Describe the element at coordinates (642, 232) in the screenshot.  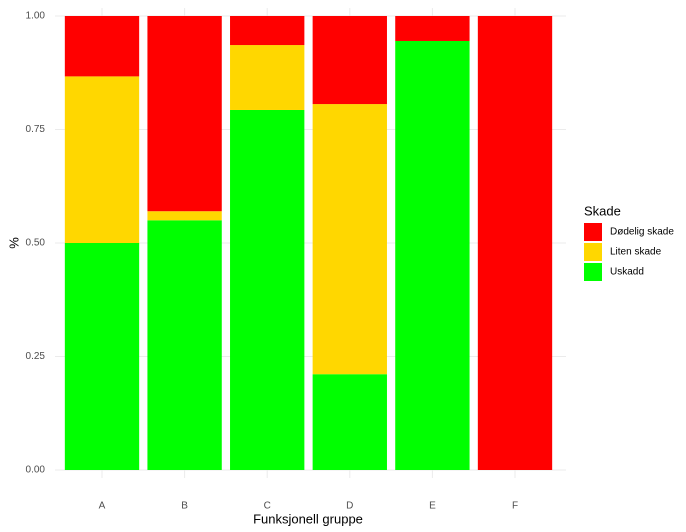
I see `legend-label: Dødelig skade` at that location.